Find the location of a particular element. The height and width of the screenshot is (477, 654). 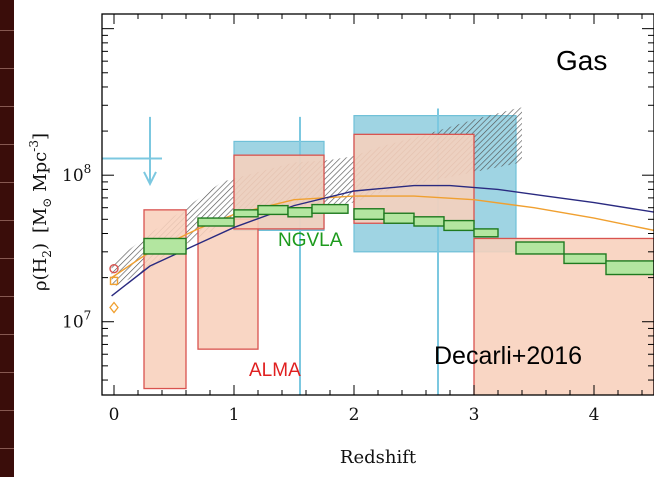

panel-label-gas: Gas is located at coordinates (581, 60).